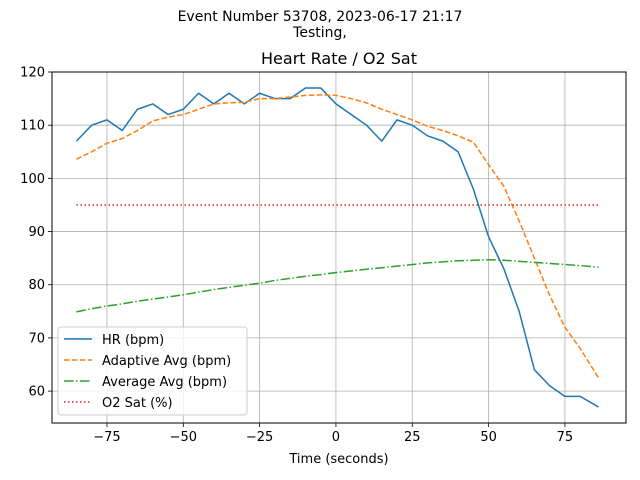 The width and height of the screenshot is (640, 480). I want to click on figure-suptitle-line2: Testing,, so click(320, 33).